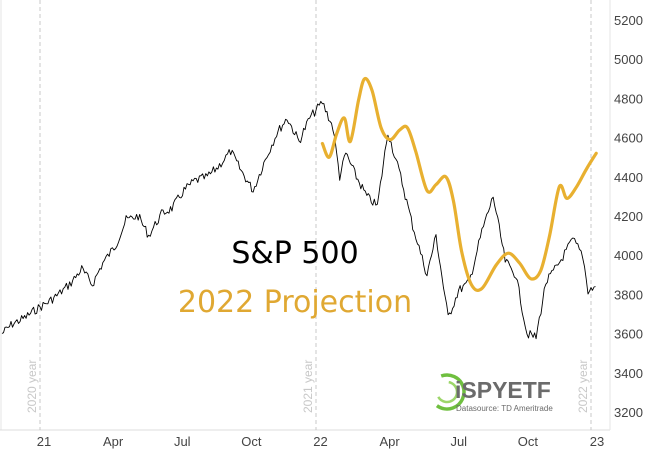 This screenshot has width=650, height=452. Describe the element at coordinates (628, 373) in the screenshot. I see `y-tick-label: 3400` at that location.